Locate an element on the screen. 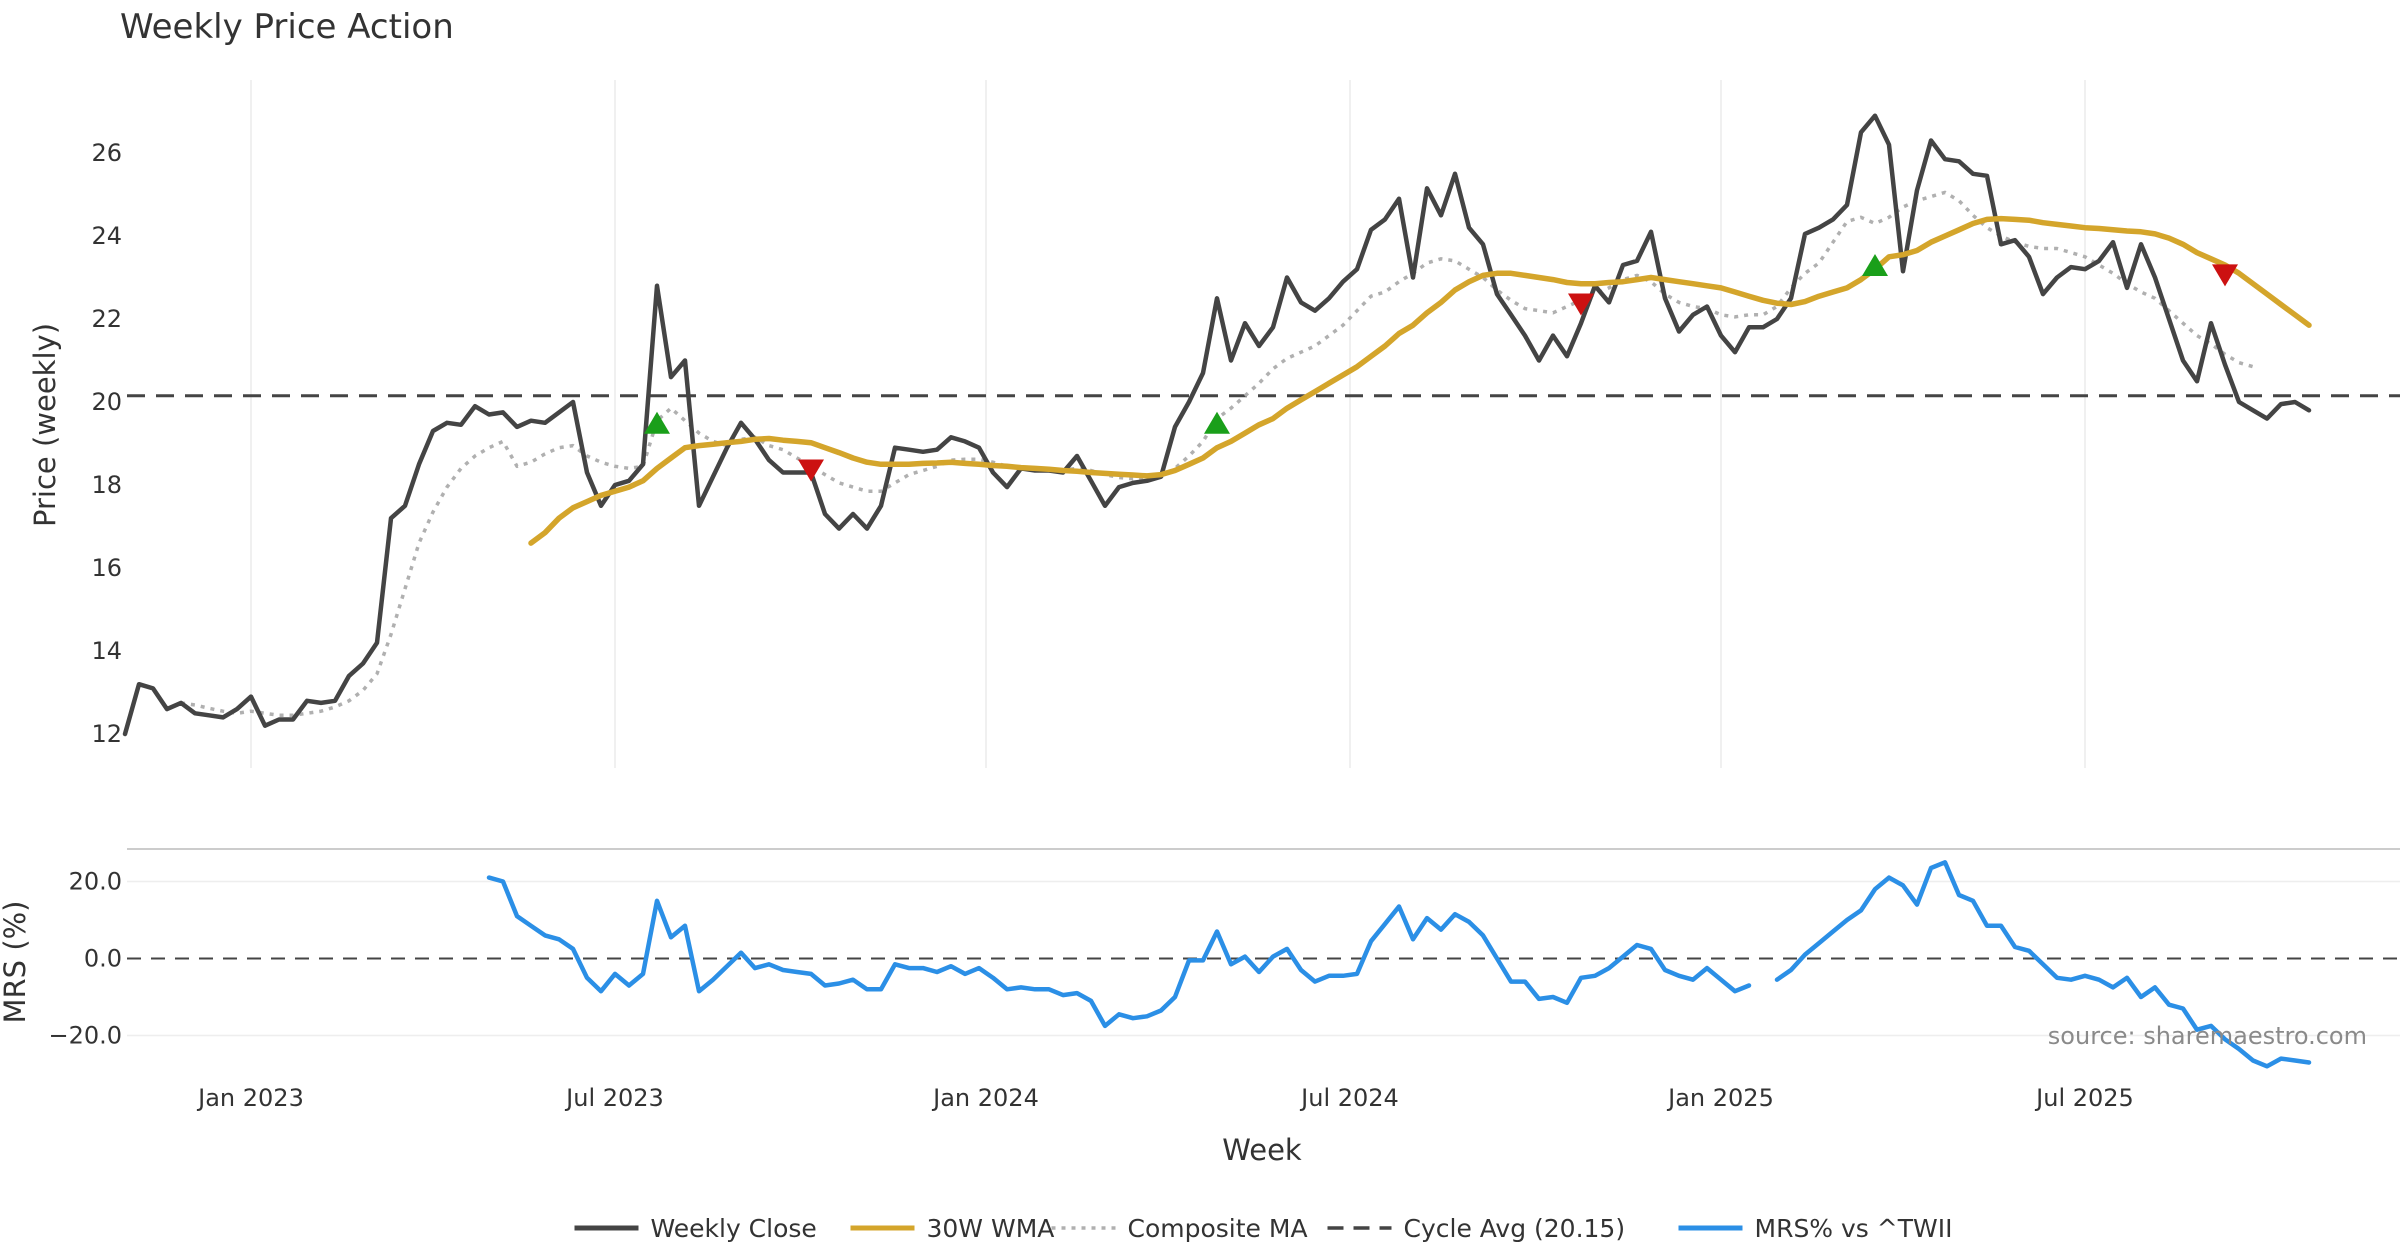 This screenshot has width=2400, height=1260. mrs-y-ticks: 20.0 0.0 −20.0 is located at coordinates (85, 959).